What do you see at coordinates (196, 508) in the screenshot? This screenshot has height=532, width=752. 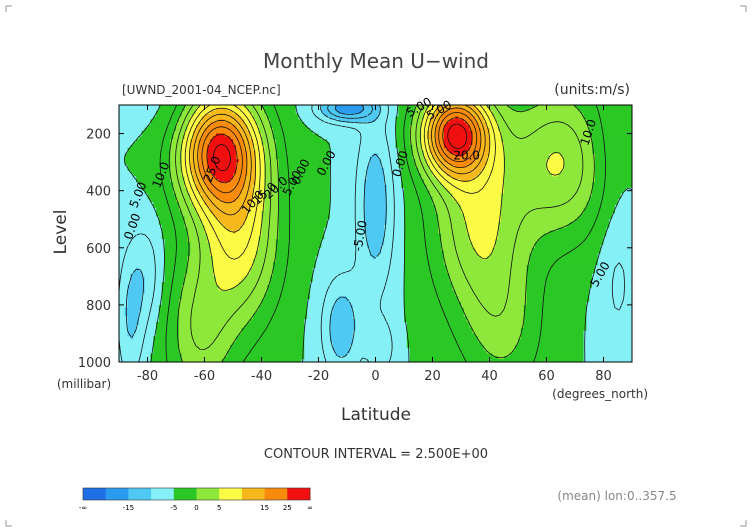 I see `colorbar-tick-label: 0` at bounding box center [196, 508].